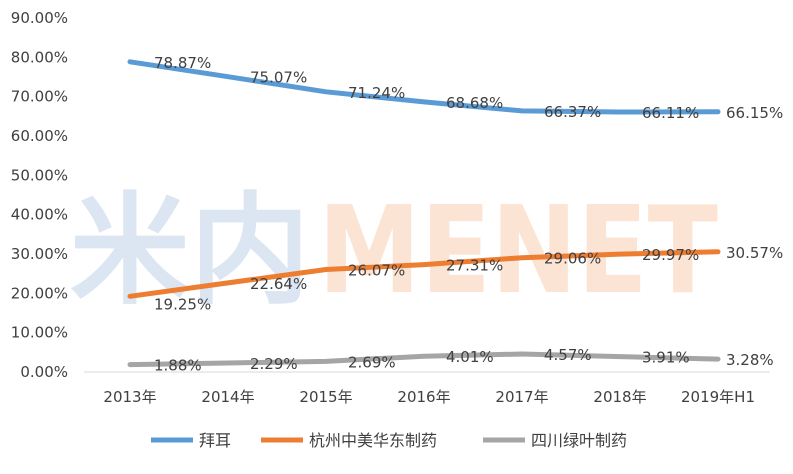 The height and width of the screenshot is (474, 793). I want to click on data-label: 30.57%, so click(754, 253).